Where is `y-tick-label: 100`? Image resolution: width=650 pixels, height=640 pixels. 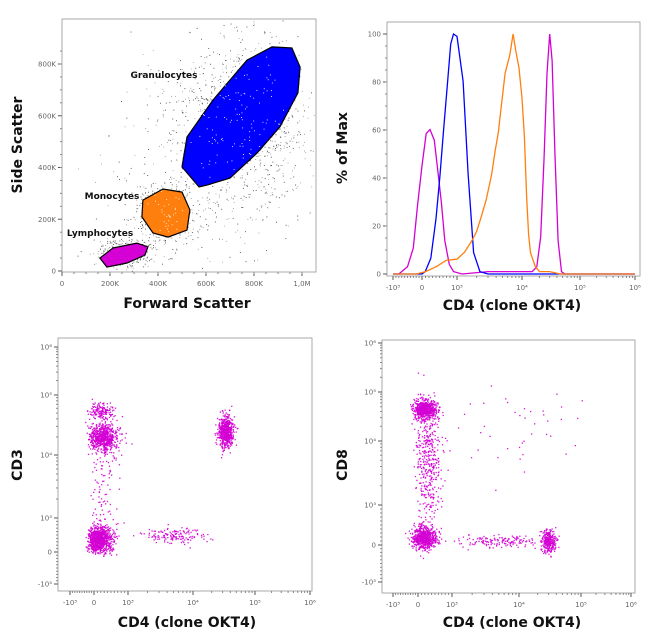
y-tick-label: 100 is located at coordinates (374, 35).